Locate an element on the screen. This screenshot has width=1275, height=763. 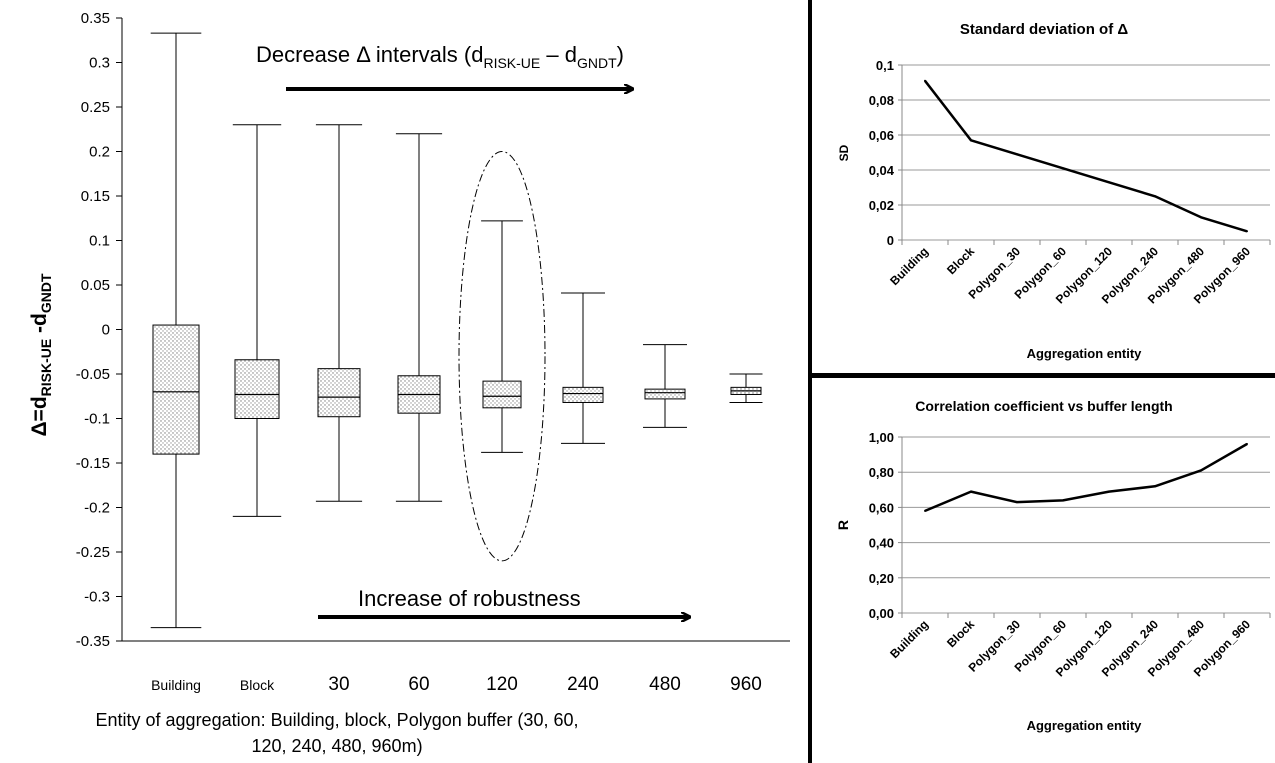
r-y-tick-label: 0,60 is located at coordinates (881, 507).